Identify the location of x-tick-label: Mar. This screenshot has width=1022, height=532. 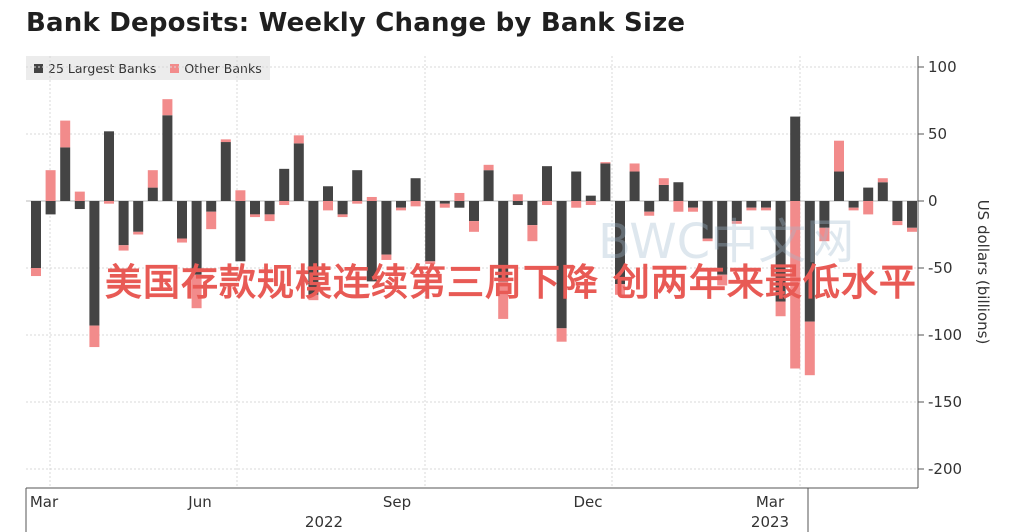
(44, 502).